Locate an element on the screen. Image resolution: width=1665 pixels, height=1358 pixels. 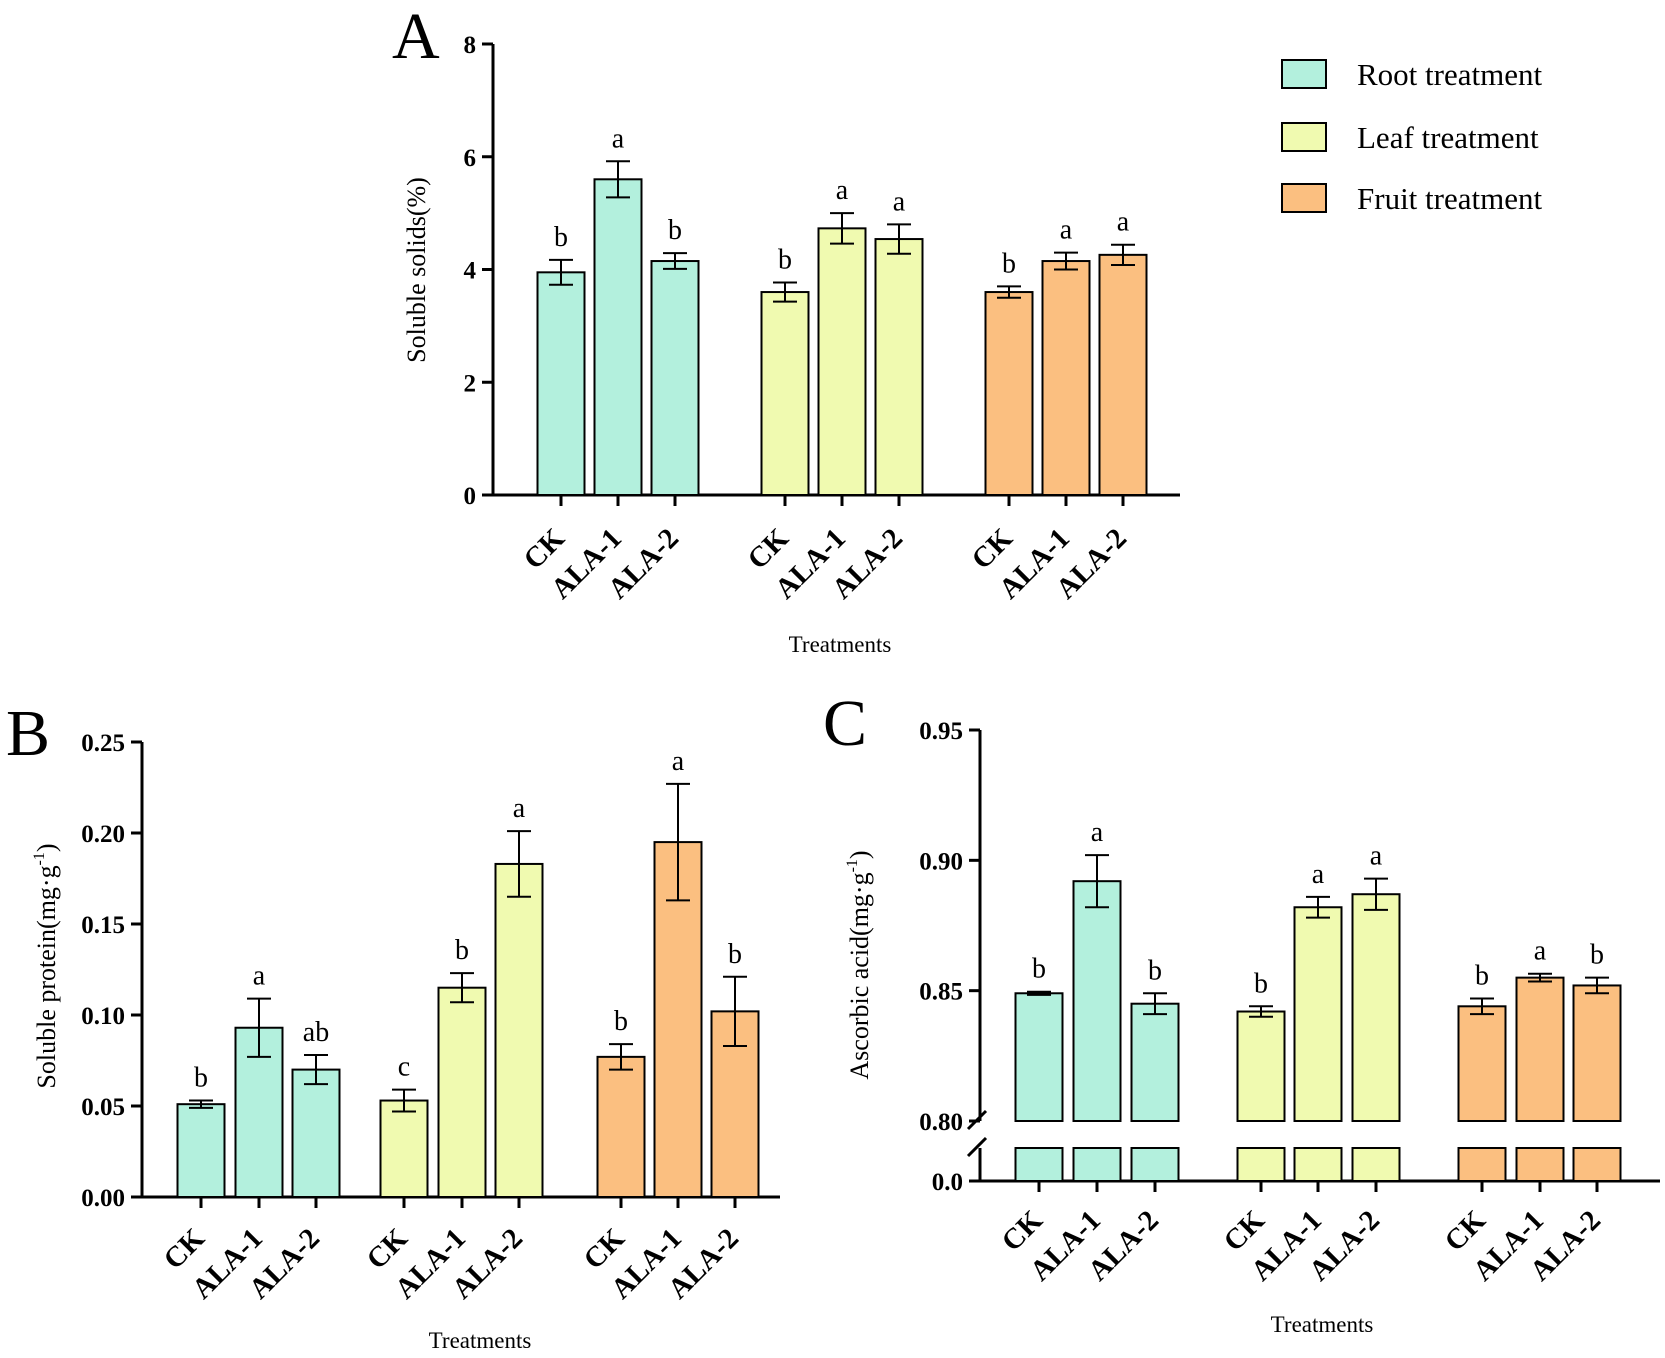
y-axis-title: Soluble solids(%) is located at coordinates (416, 270).